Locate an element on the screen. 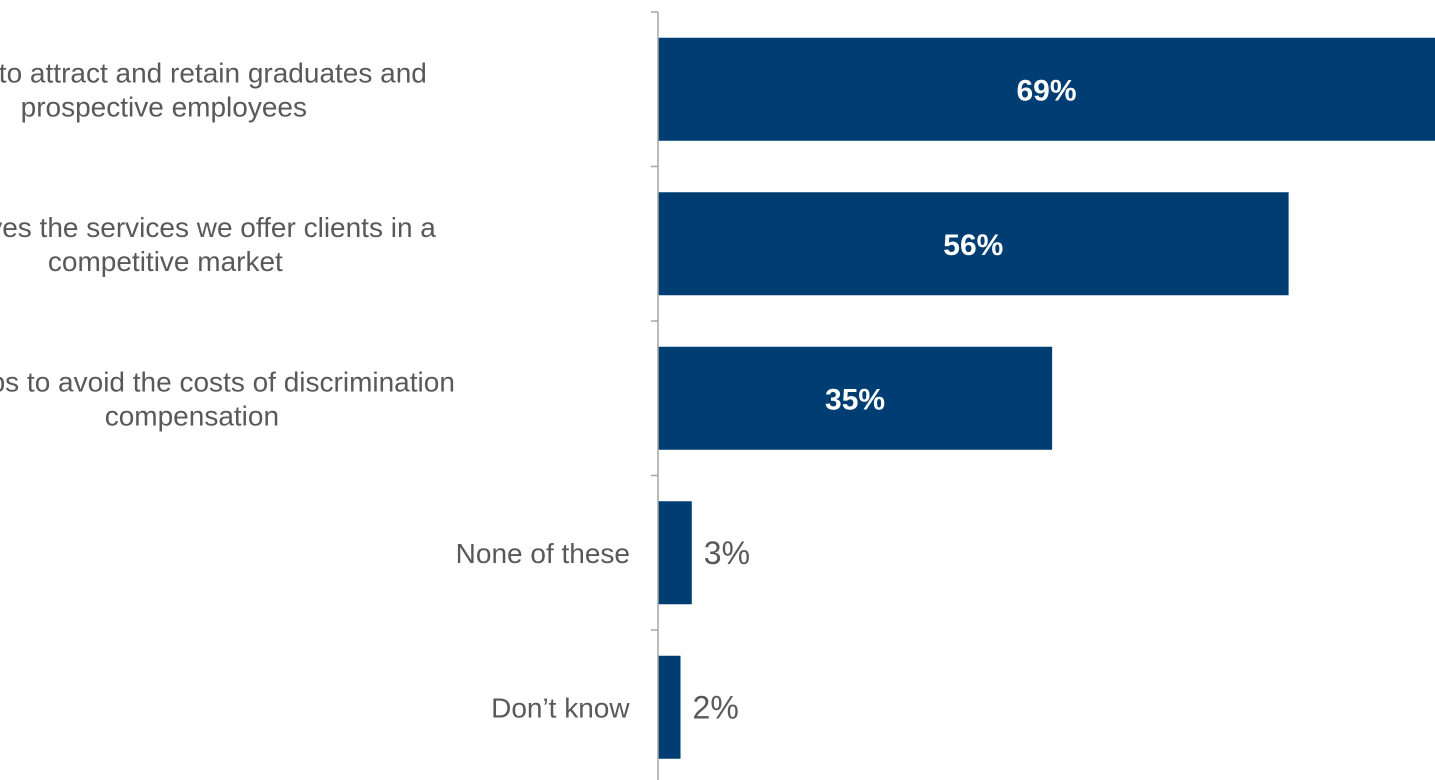 The width and height of the screenshot is (1435, 780). category-label: None of these is located at coordinates (543, 553).